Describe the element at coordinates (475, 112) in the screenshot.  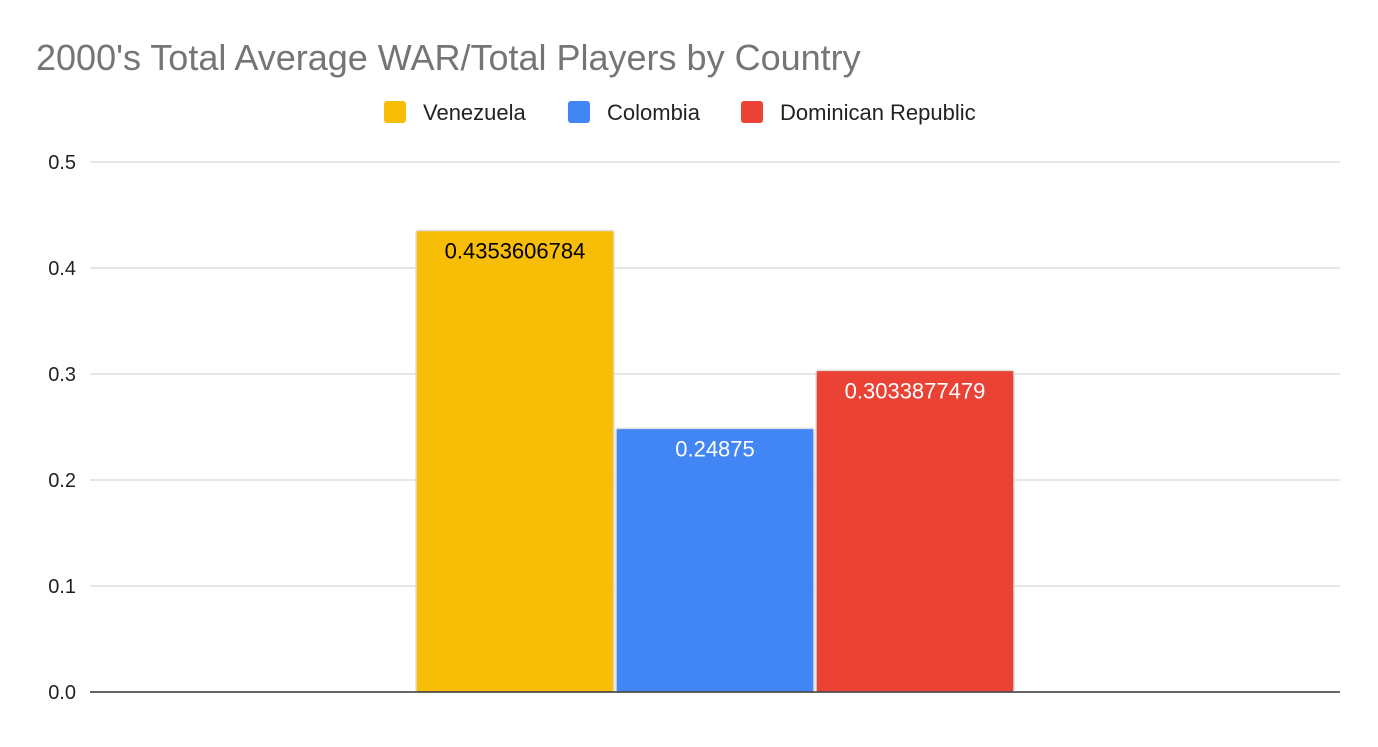
I see `legend-label: Venezuela` at that location.